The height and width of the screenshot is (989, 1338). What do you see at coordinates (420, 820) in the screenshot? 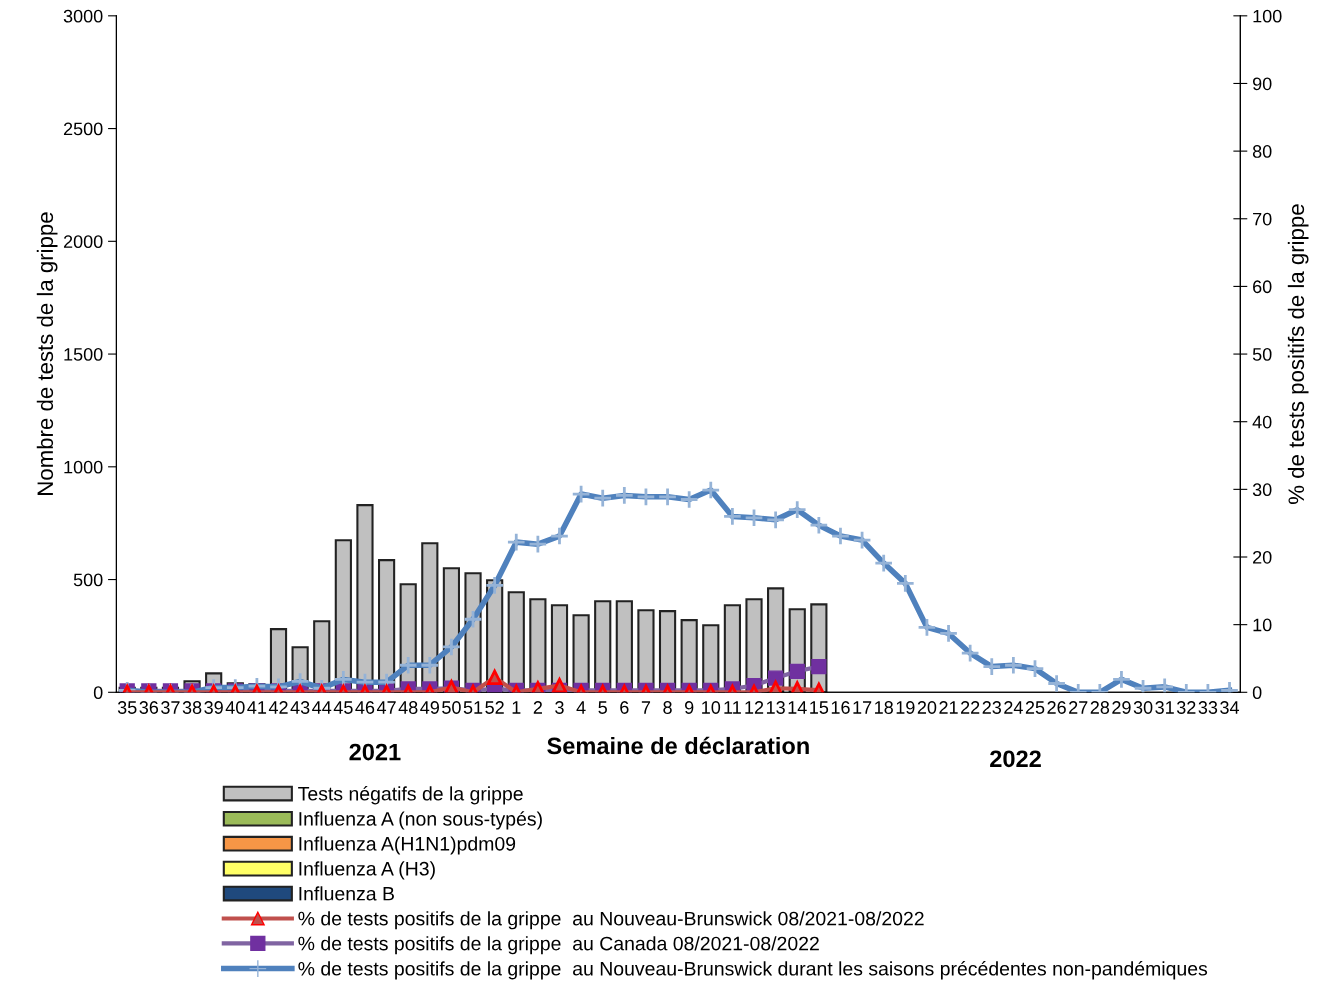
I see `legend-label: Influenza A (non sous-typés)` at bounding box center [420, 820].